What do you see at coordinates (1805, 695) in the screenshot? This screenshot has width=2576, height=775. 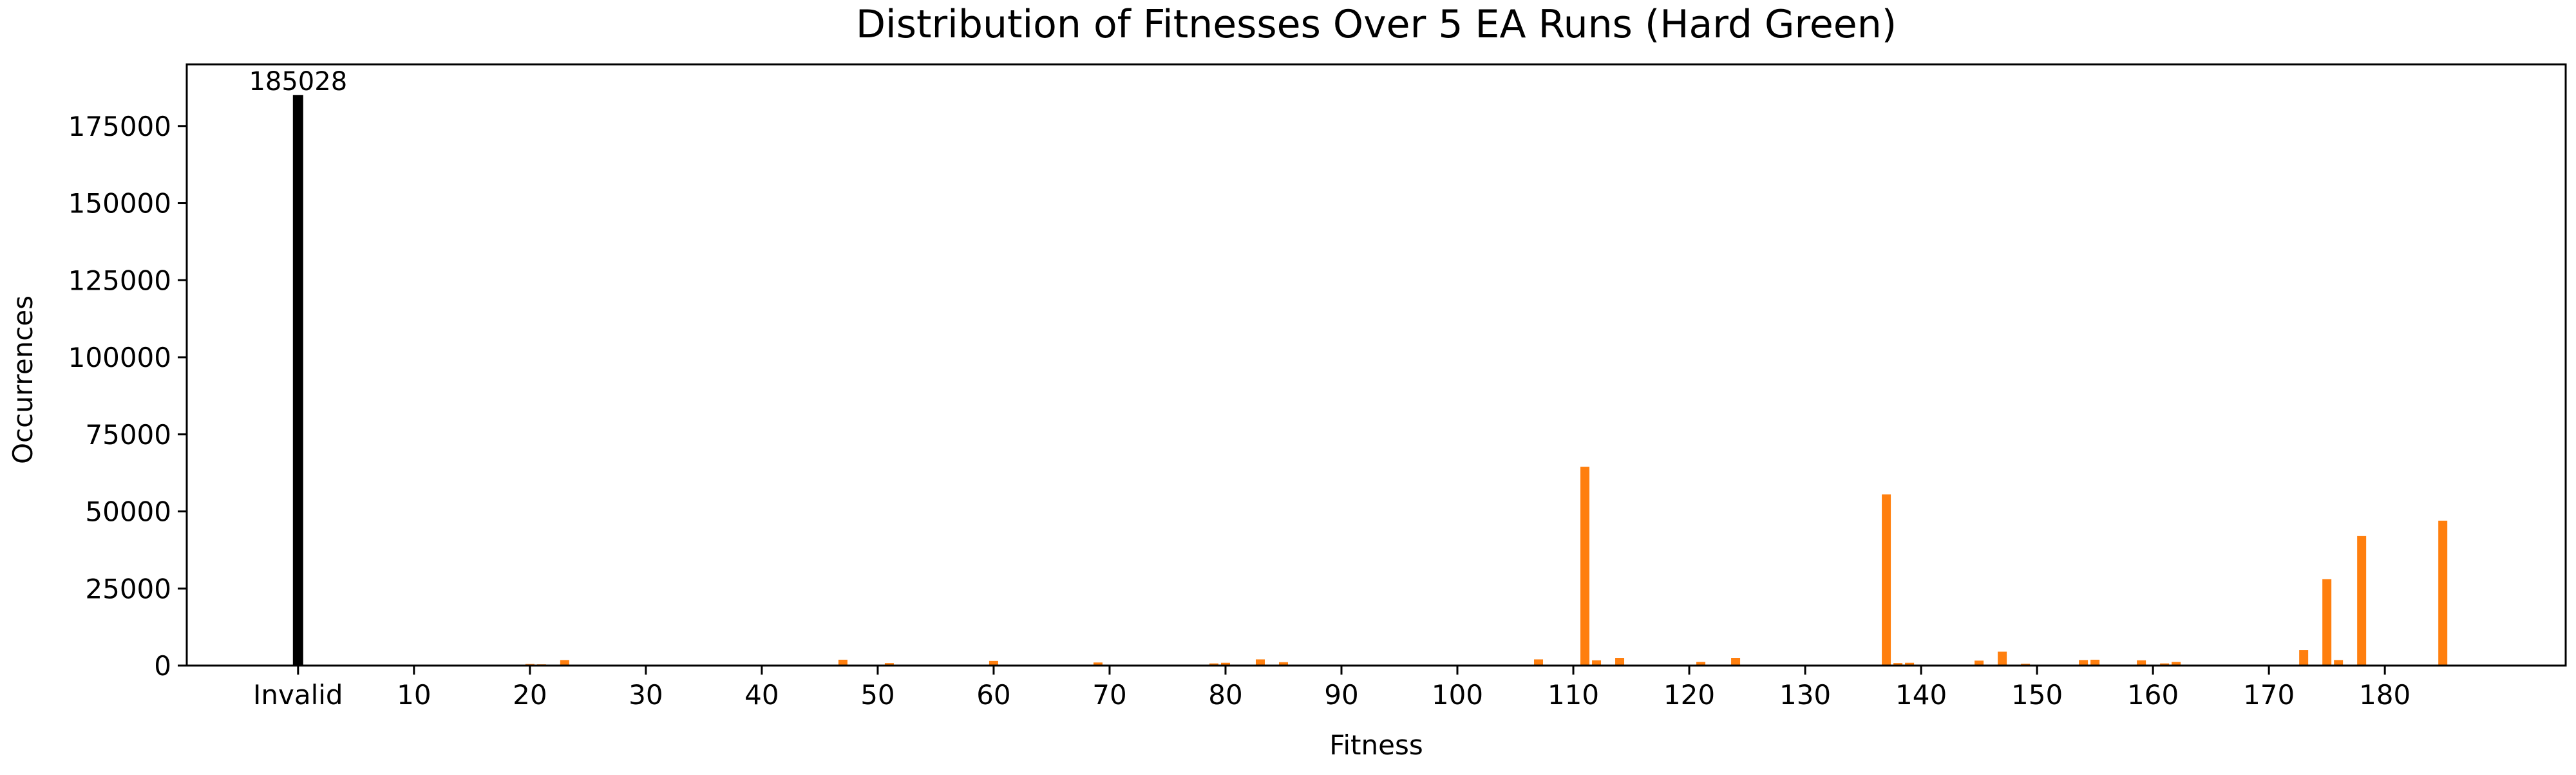 I see `x-tick-label: 130` at bounding box center [1805, 695].